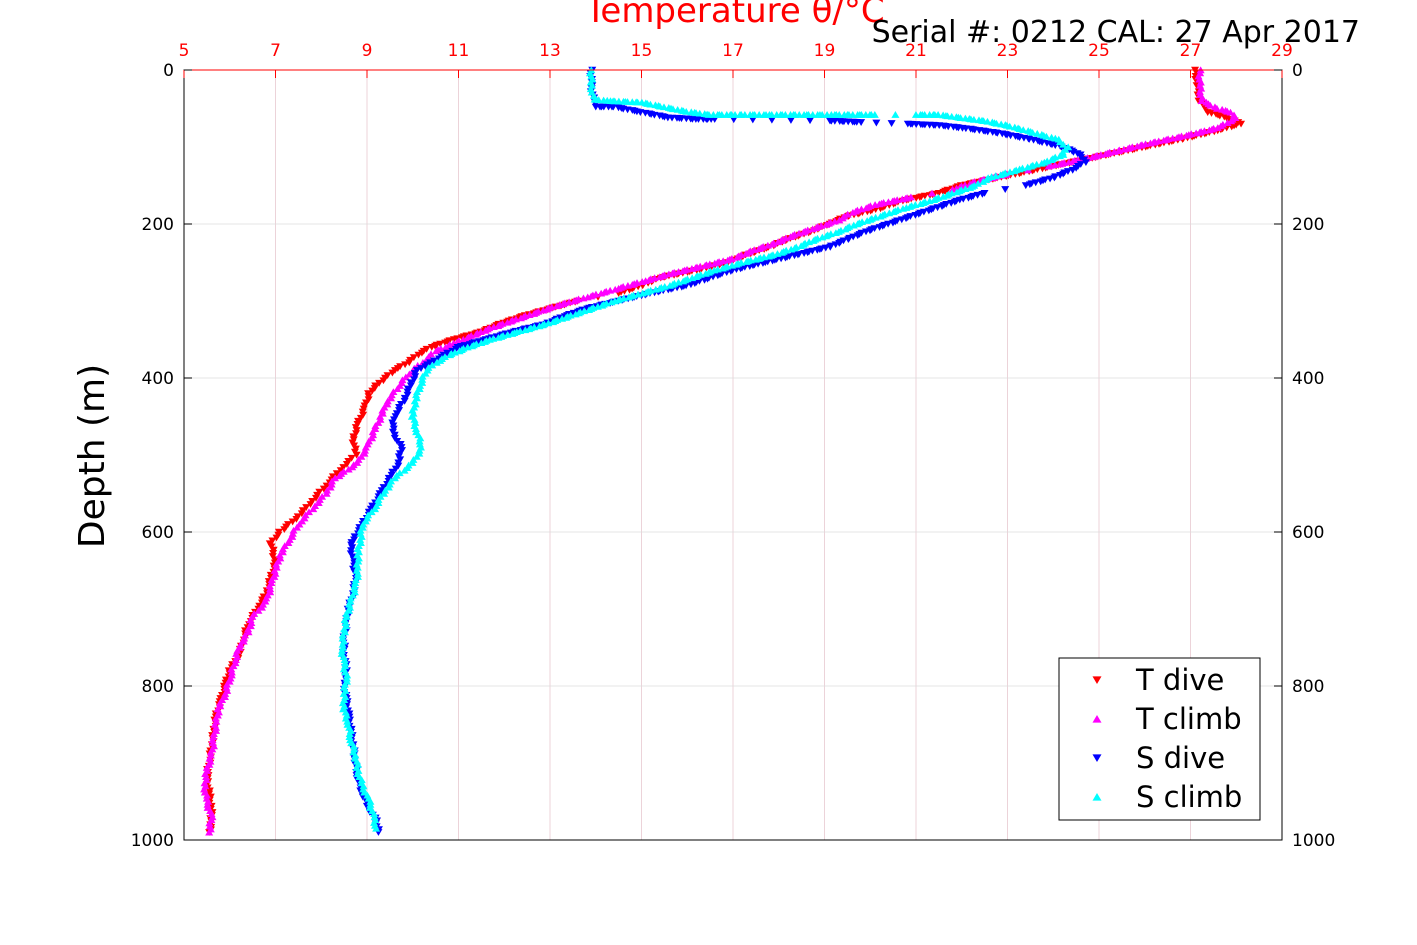 Image resolution: width=1417 pixels, height=945 pixels. What do you see at coordinates (1159, 739) in the screenshot?
I see `legend: T dive T climb S dive S climb` at bounding box center [1159, 739].